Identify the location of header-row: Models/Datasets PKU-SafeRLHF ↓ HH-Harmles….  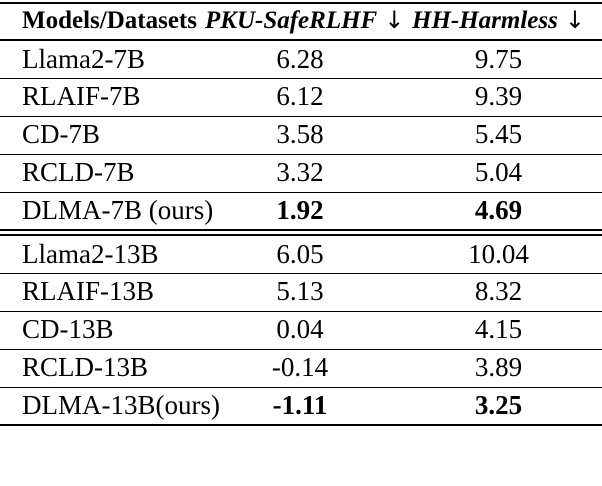
(301, 21).